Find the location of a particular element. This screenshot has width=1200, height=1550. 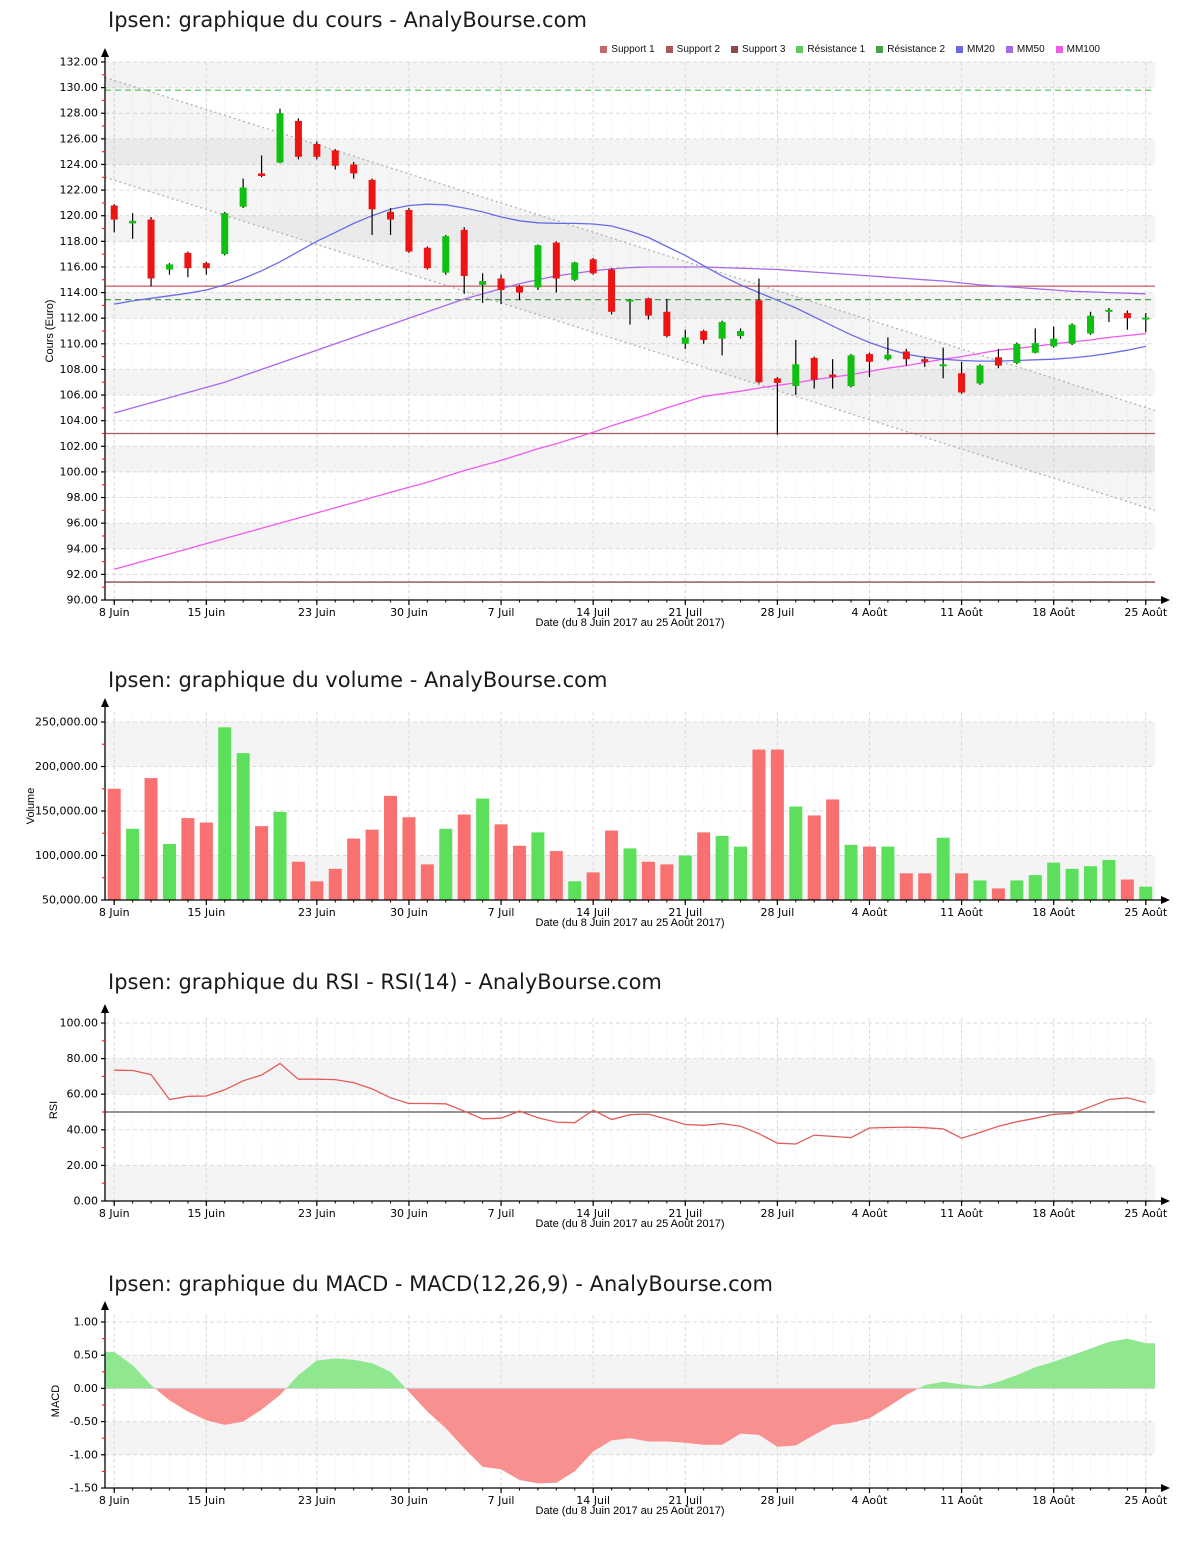

svg-text: 60.00 is located at coordinates (83, 1094).